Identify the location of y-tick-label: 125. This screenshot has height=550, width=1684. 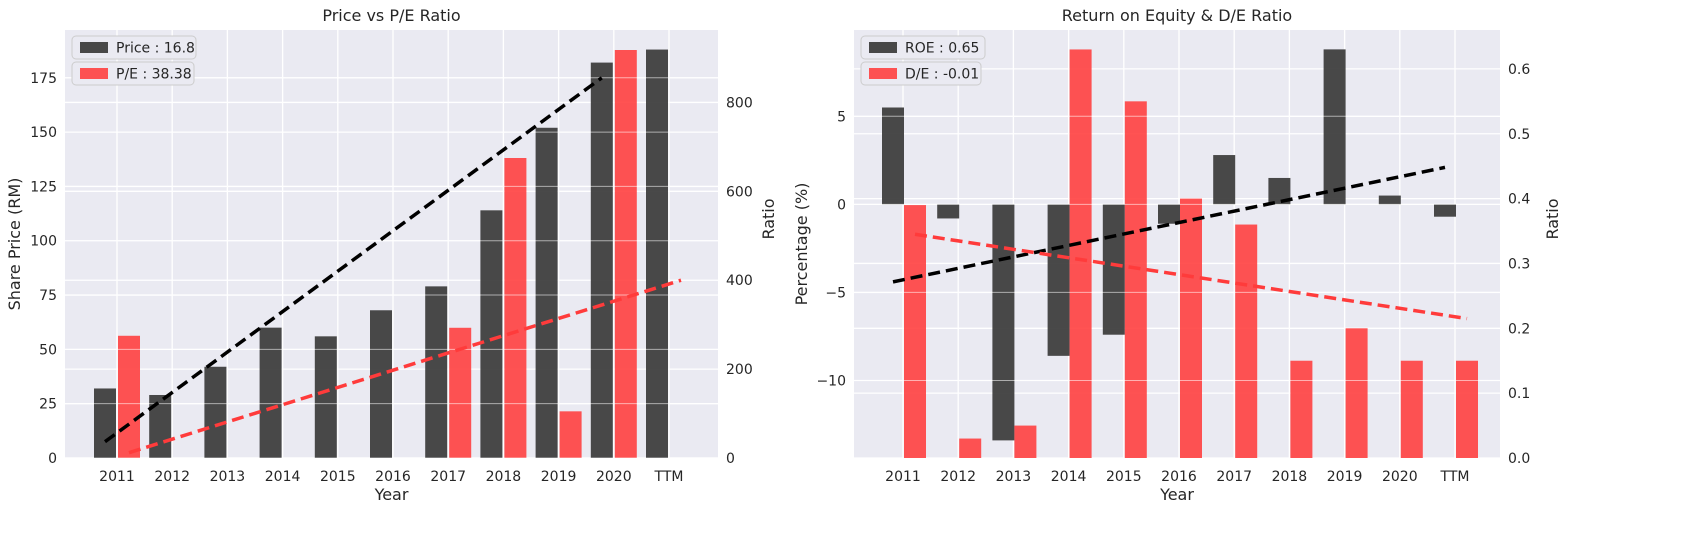
(43, 187).